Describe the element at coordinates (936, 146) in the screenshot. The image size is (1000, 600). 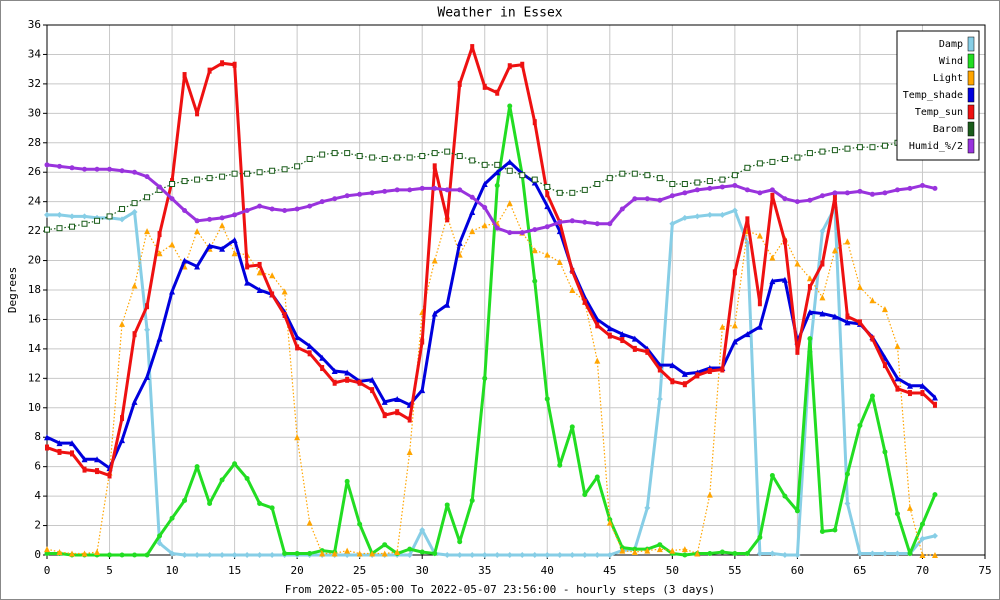
I see `legend-label: Humid_%/2` at that location.